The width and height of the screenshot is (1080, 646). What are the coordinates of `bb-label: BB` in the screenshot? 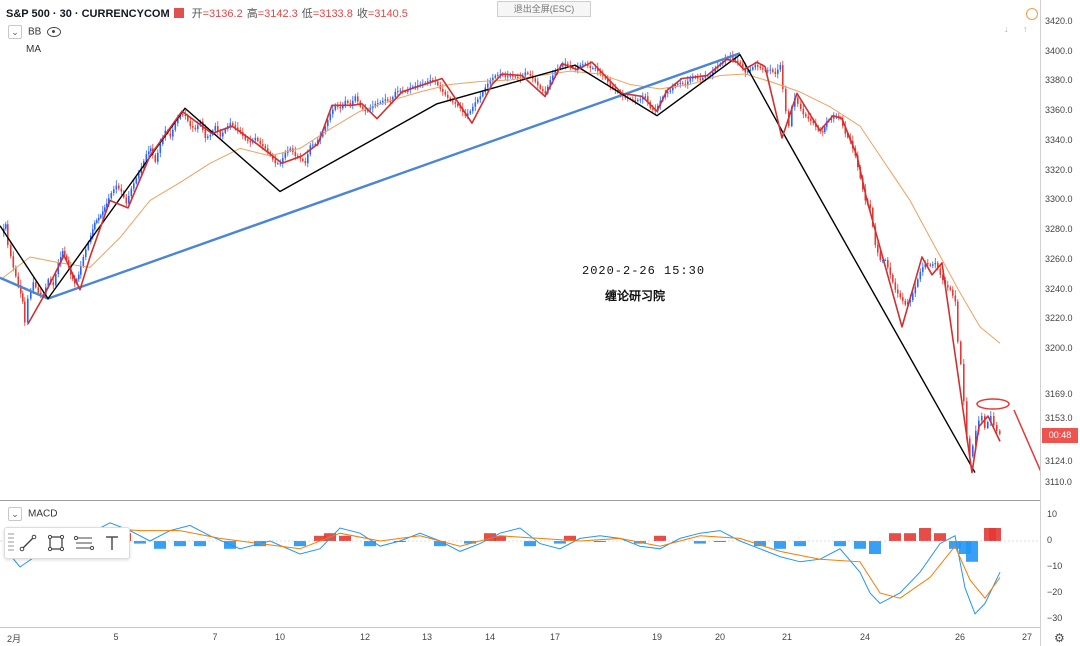 It's located at (35, 32).